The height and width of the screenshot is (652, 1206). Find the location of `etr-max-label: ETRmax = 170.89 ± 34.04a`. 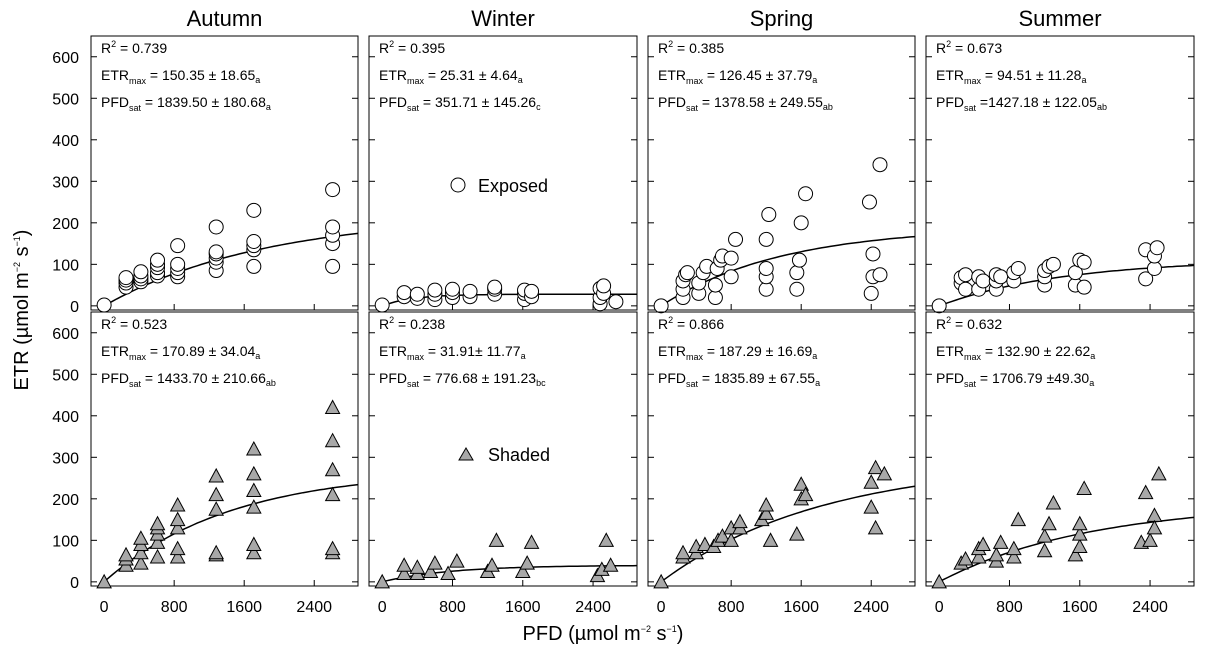

etr-max-label: ETRmax = 170.89 ± 34.04a is located at coordinates (180, 352).